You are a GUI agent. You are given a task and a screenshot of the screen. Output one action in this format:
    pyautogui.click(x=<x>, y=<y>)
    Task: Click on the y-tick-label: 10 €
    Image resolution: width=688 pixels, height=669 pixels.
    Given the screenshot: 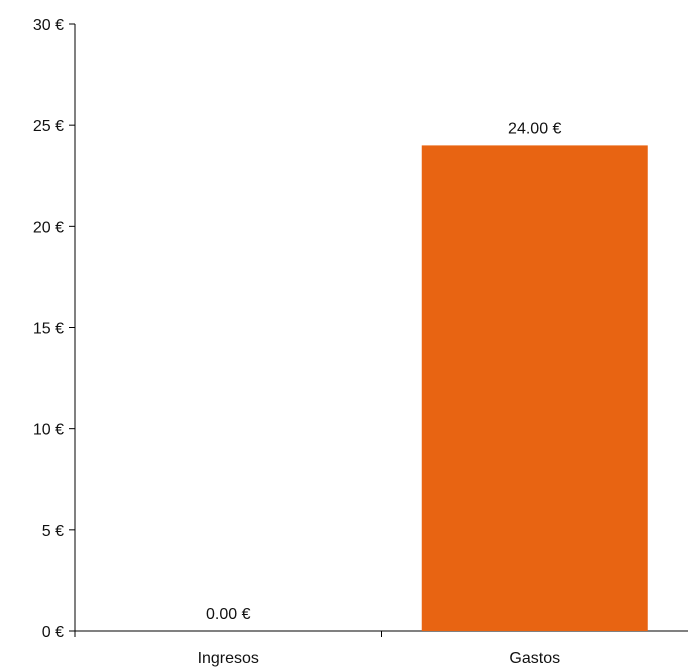 What is the action you would take?
    pyautogui.click(x=48, y=430)
    